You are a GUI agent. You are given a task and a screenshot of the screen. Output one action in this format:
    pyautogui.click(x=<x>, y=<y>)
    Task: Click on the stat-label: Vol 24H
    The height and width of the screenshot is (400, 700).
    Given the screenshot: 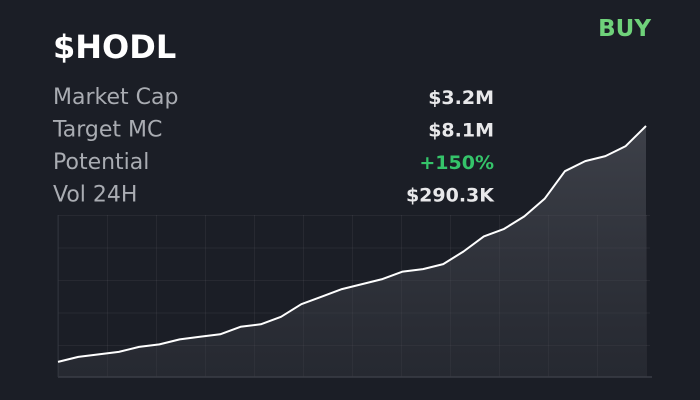 What is the action you would take?
    pyautogui.click(x=95, y=195)
    